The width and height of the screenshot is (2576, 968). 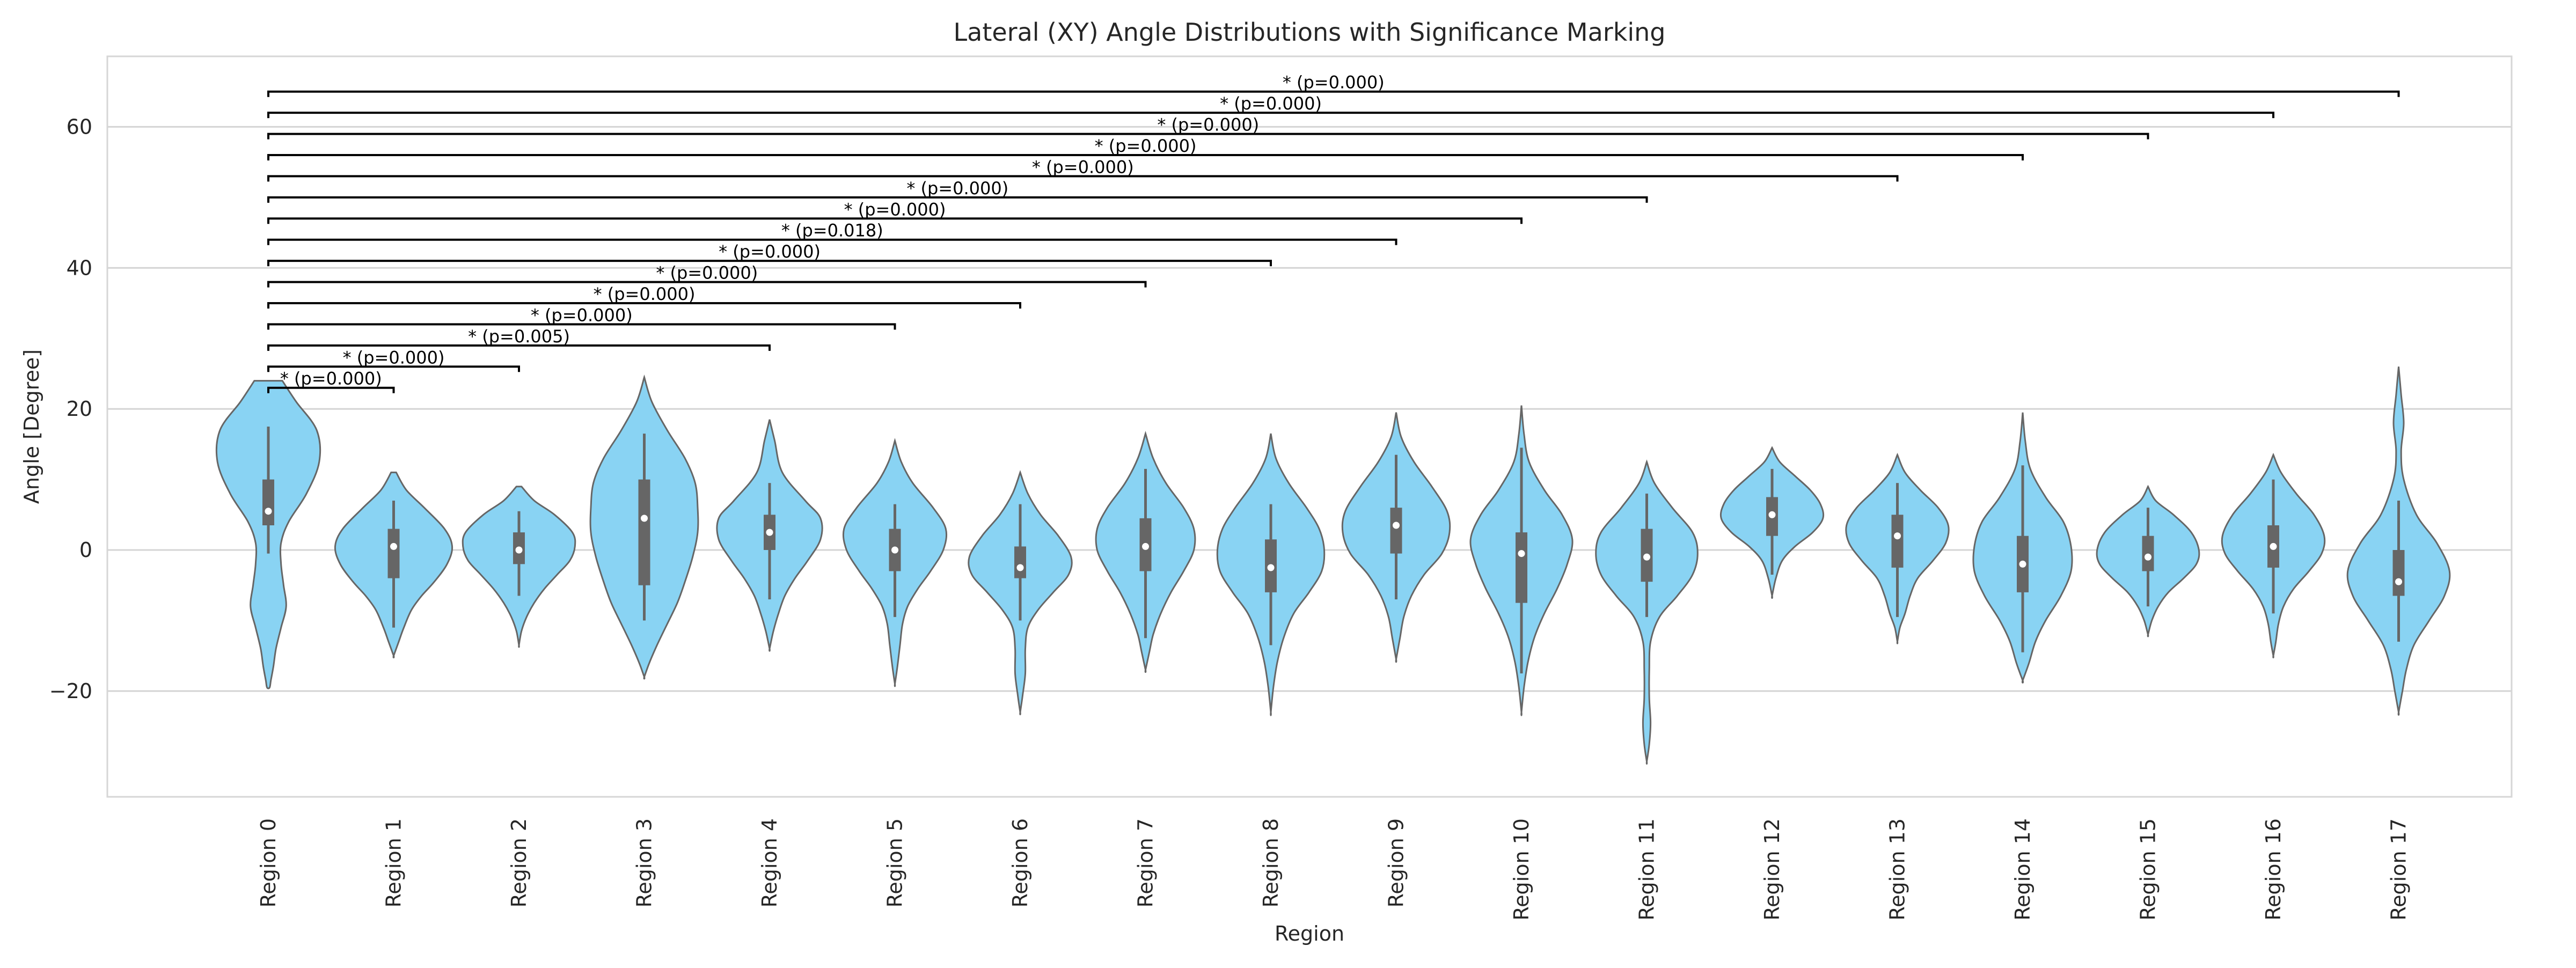 What do you see at coordinates (79, 409) in the screenshot?
I see `y-tick-label: 20` at bounding box center [79, 409].